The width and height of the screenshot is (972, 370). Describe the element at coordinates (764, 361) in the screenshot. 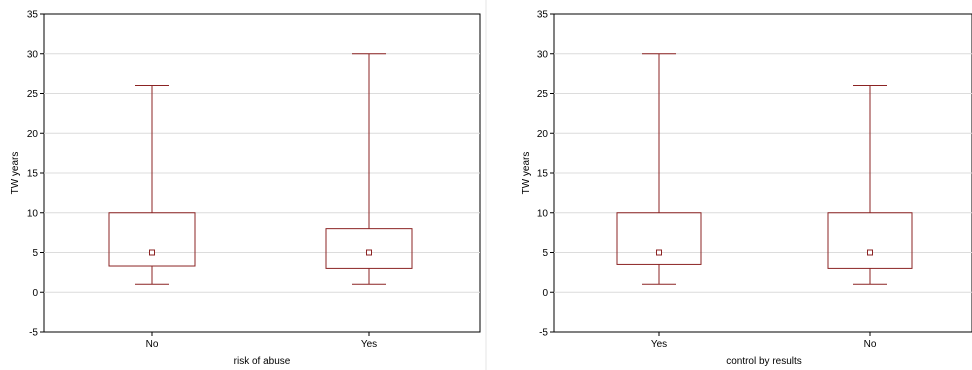

I see `x-axis-label: control by results` at that location.